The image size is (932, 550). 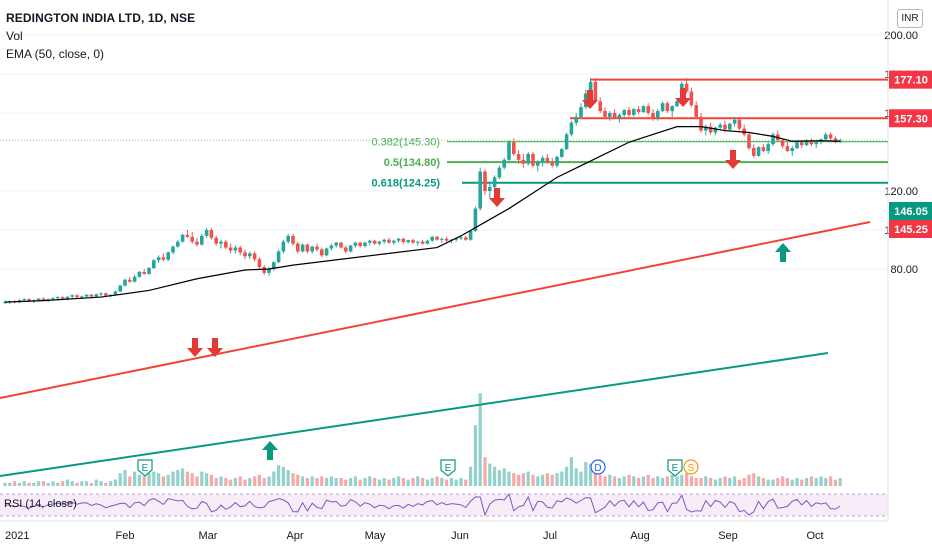 What do you see at coordinates (14, 36) in the screenshot?
I see `volume-indicator-label: Vol` at bounding box center [14, 36].